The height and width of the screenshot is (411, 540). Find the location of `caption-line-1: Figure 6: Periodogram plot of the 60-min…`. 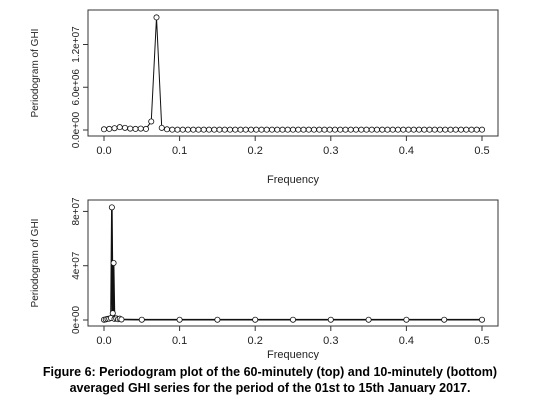

caption-line-1: Figure 6: Periodogram plot of the 60-min… is located at coordinates (270, 372).